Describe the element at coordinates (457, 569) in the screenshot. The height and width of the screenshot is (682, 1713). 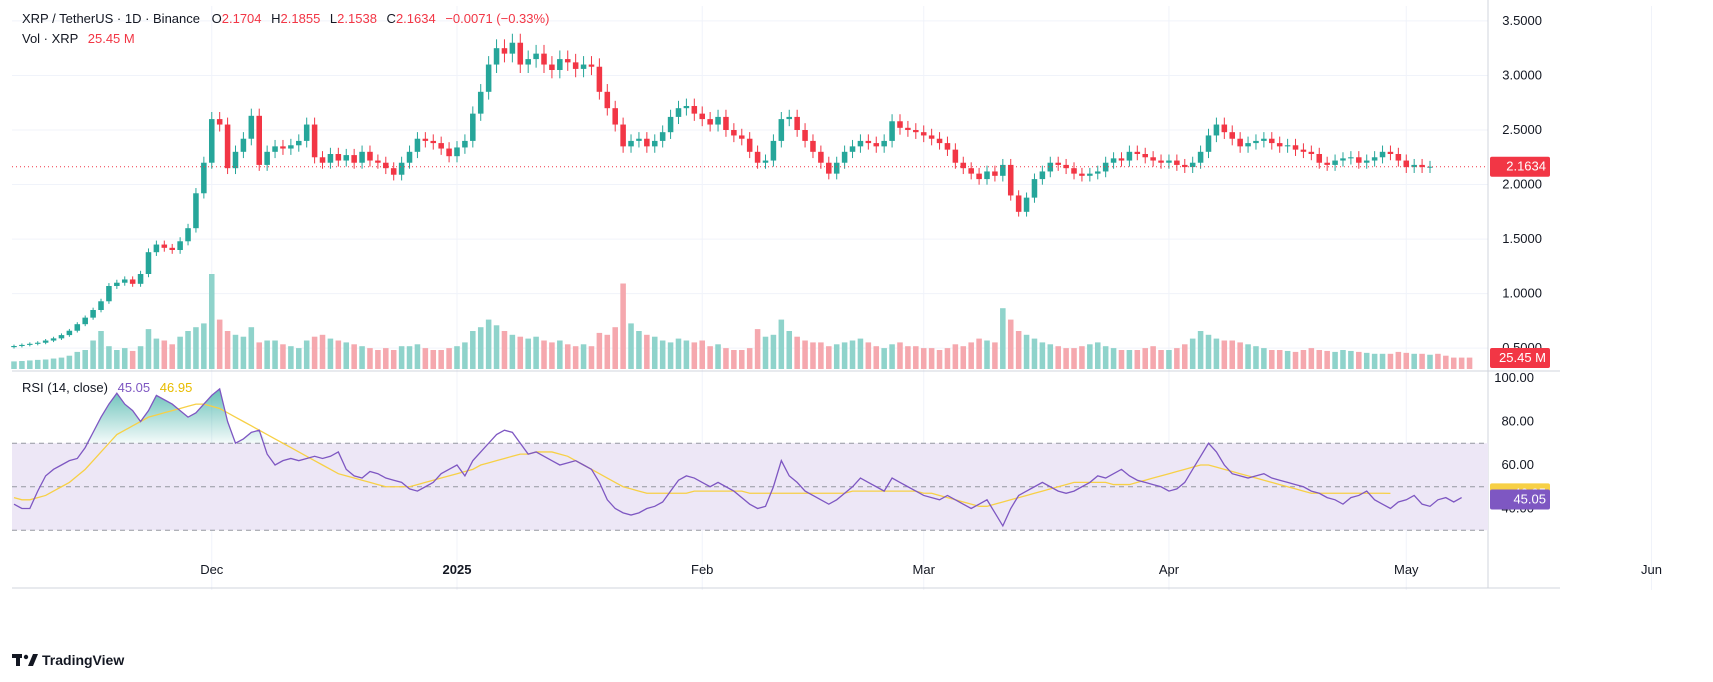
I see `time-tick-label: 2025` at that location.